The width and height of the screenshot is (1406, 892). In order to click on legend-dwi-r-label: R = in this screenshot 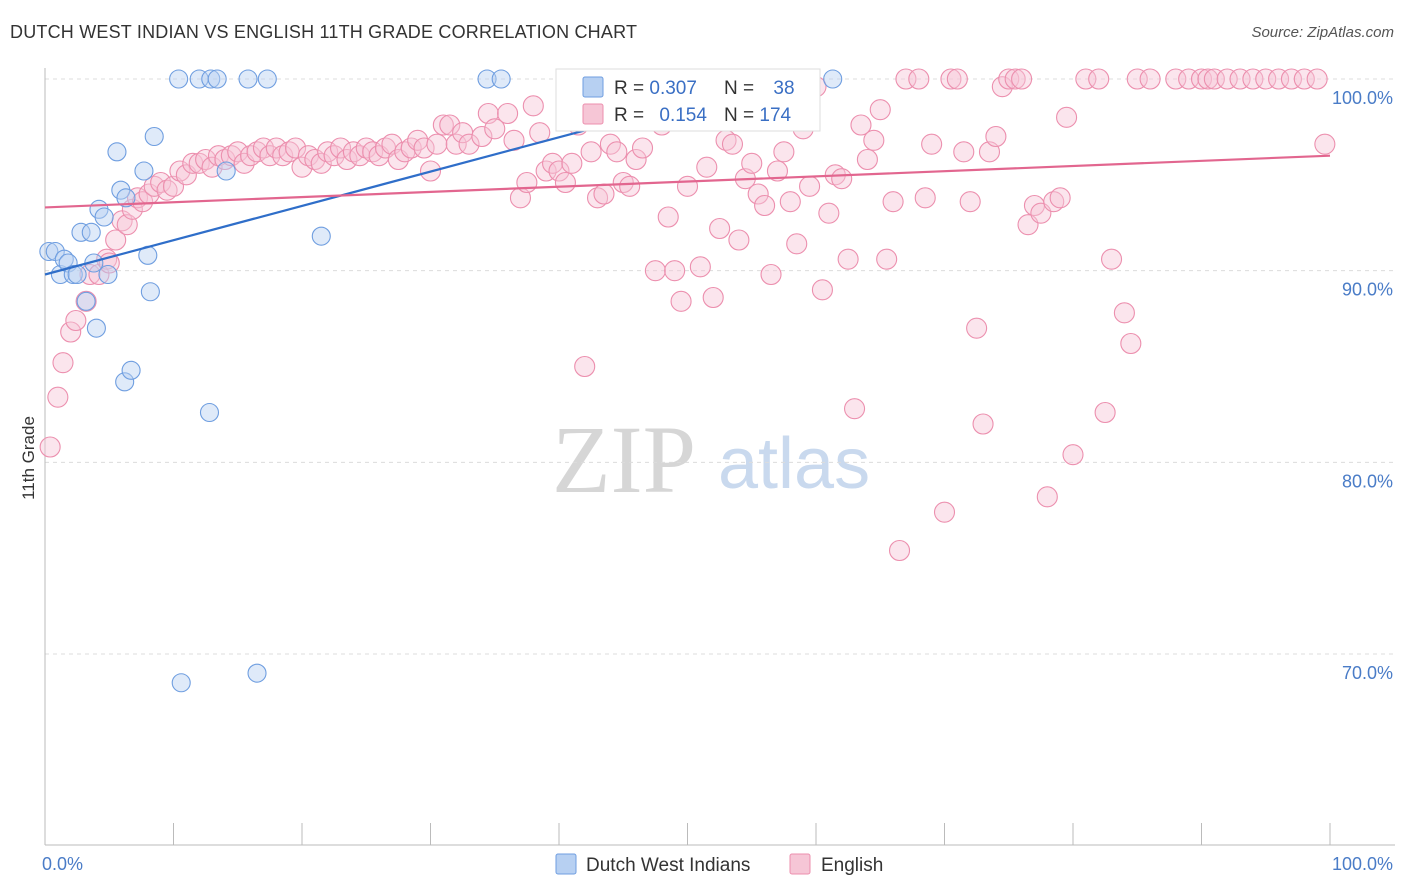, I will do `click(631, 88)`.